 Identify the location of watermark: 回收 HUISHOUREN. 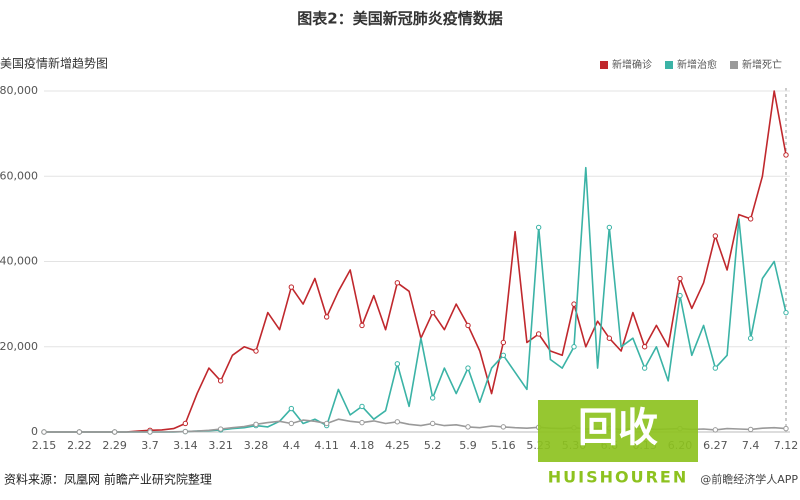
(618, 443).